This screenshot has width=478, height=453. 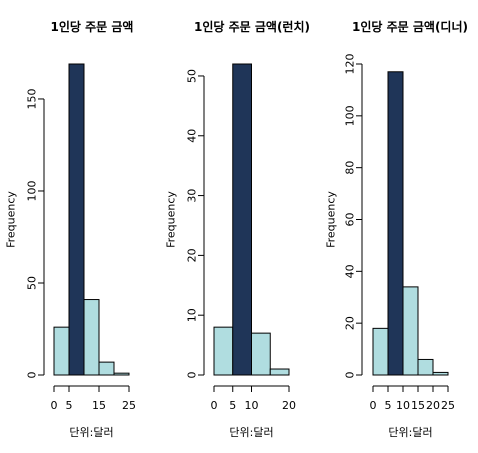 I want to click on y-tick-label: 60, so click(x=350, y=220).